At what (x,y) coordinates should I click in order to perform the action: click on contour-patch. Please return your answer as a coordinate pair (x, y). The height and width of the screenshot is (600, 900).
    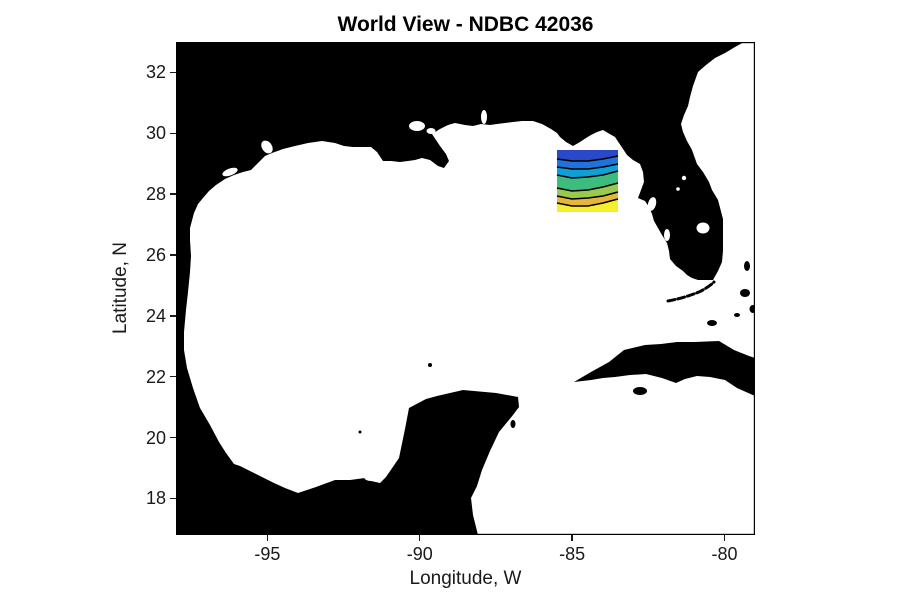
    Looking at the image, I should click on (587, 181).